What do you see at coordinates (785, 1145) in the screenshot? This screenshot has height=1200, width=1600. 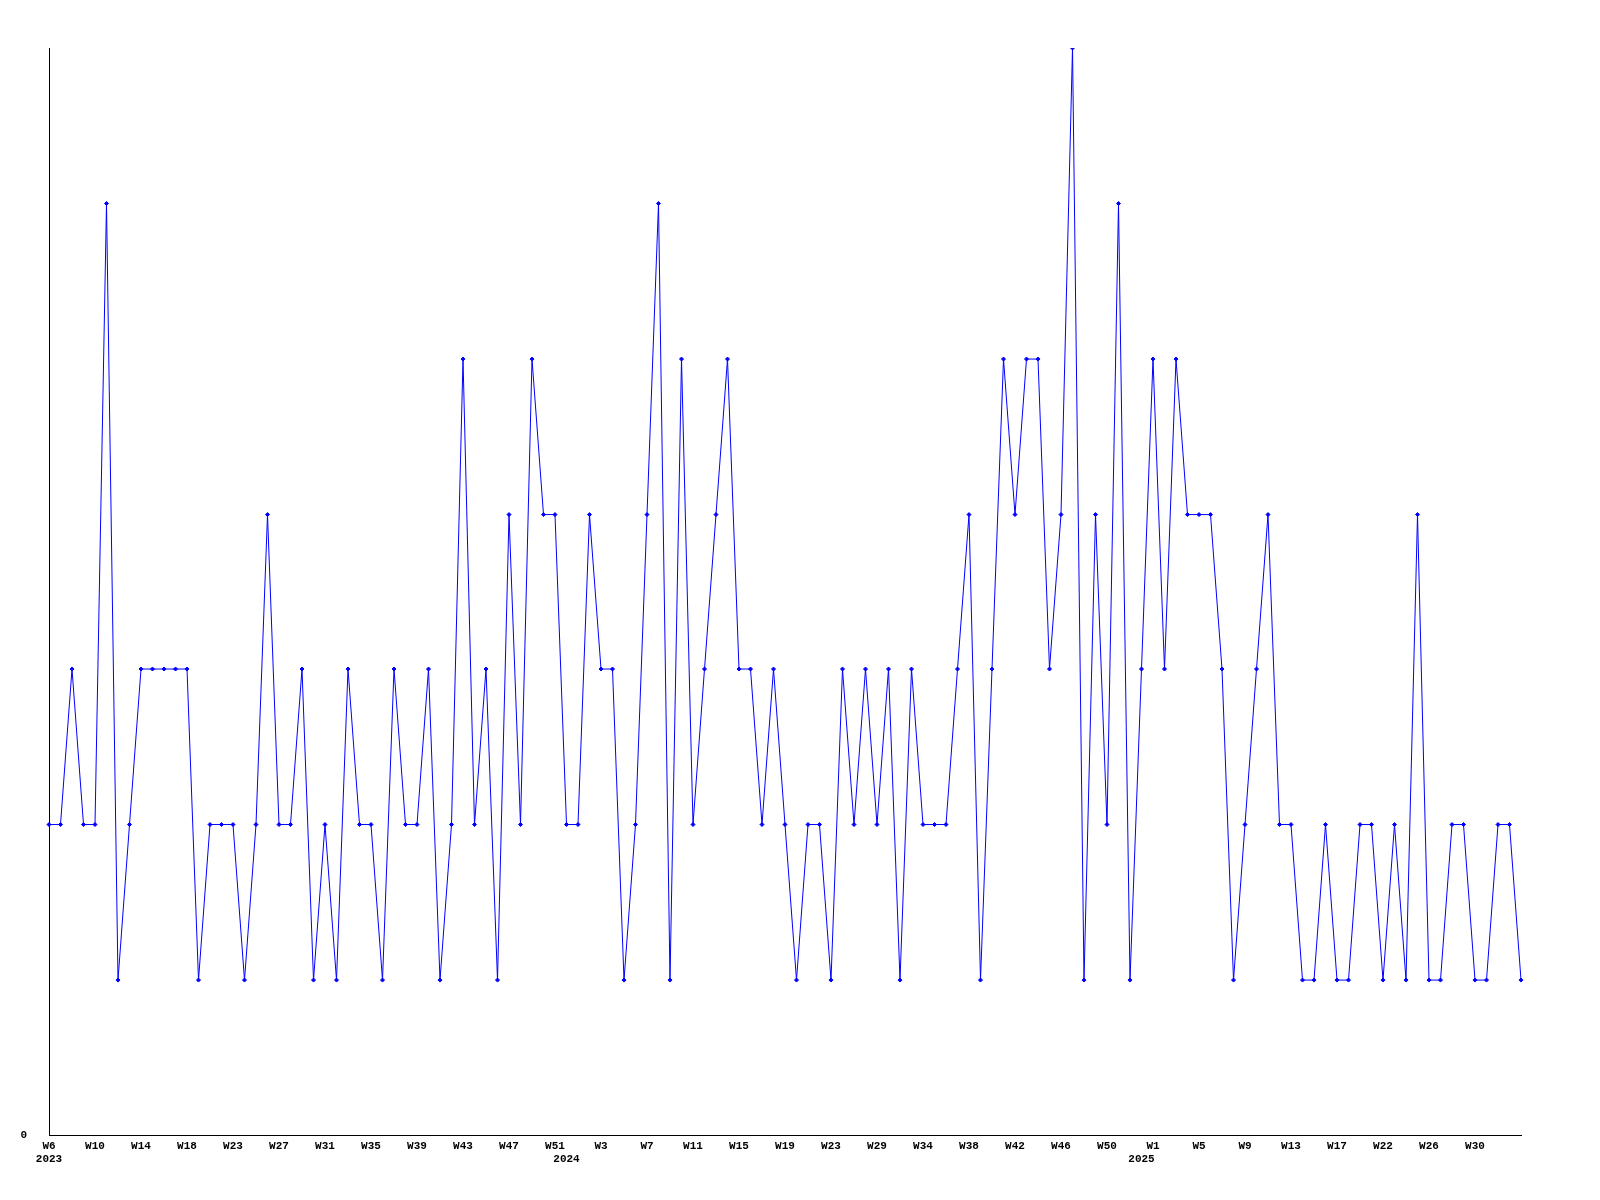 I see `x-tick-label: W19` at bounding box center [785, 1145].